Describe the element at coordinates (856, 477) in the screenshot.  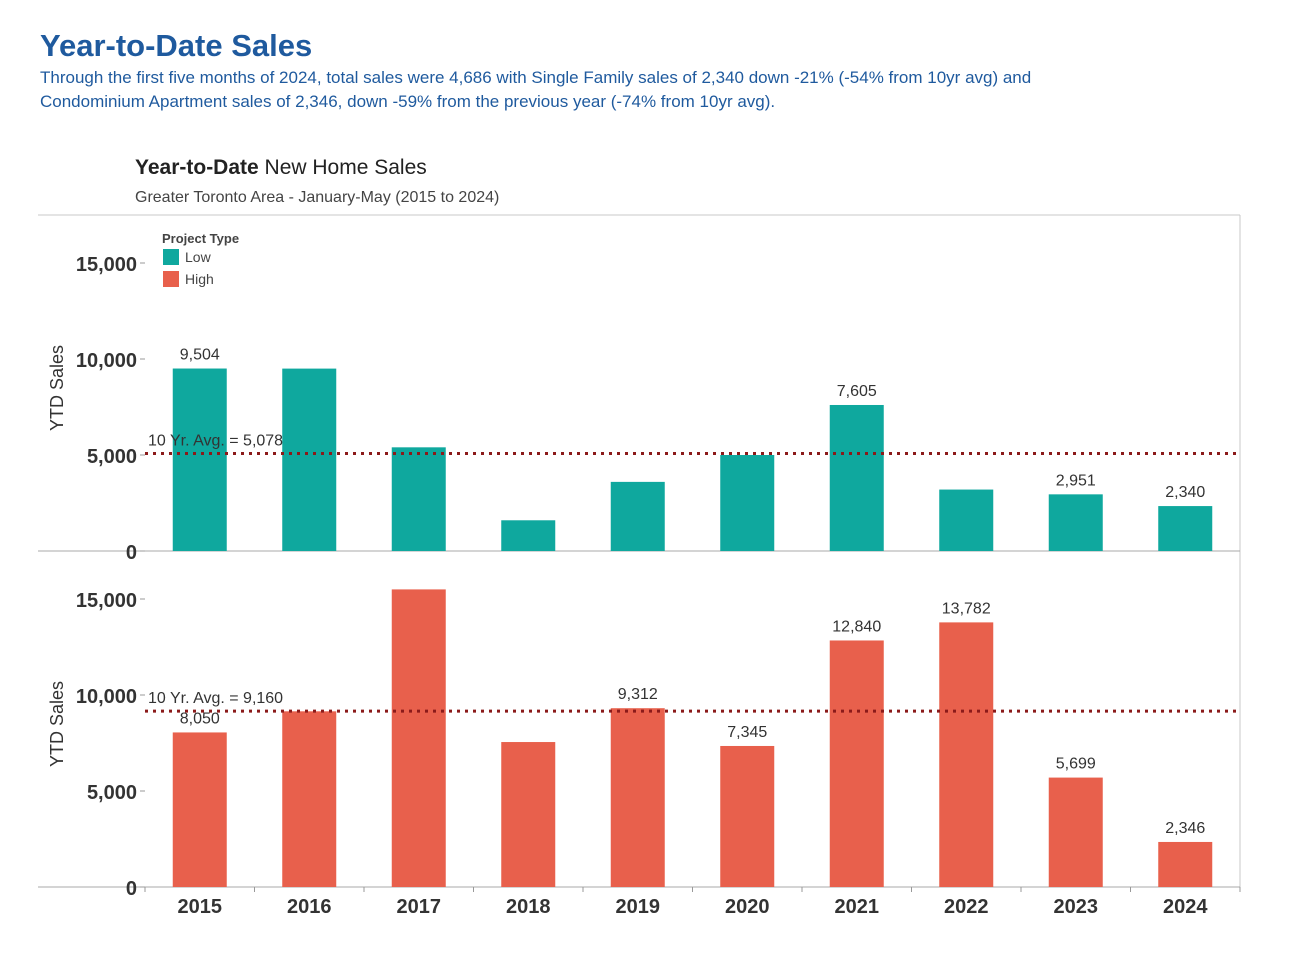
I see `bar-low-2021` at that location.